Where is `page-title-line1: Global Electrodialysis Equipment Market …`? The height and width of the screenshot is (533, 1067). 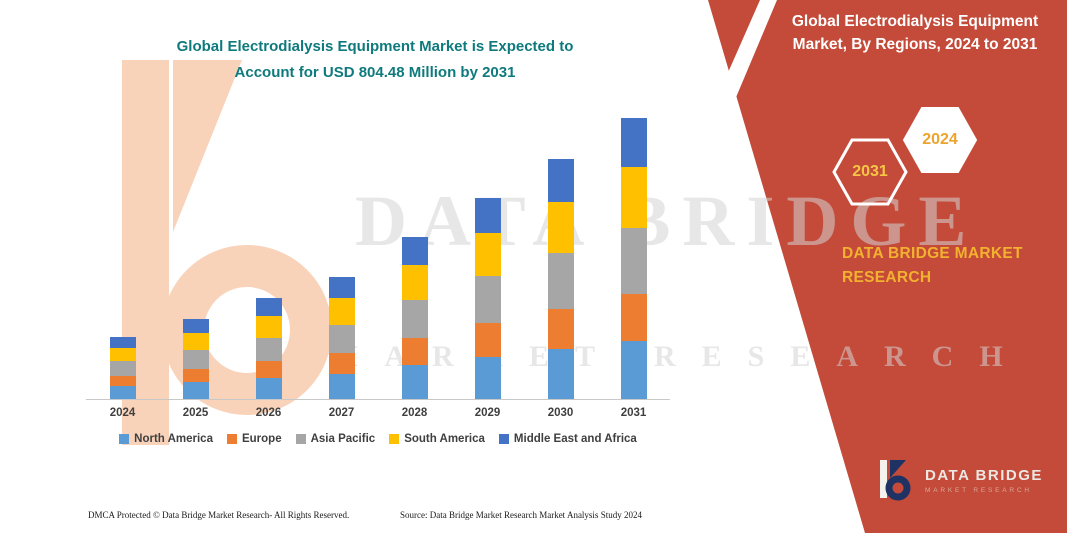
page-title-line1: Global Electrodialysis Equipment Market … is located at coordinates (375, 46).